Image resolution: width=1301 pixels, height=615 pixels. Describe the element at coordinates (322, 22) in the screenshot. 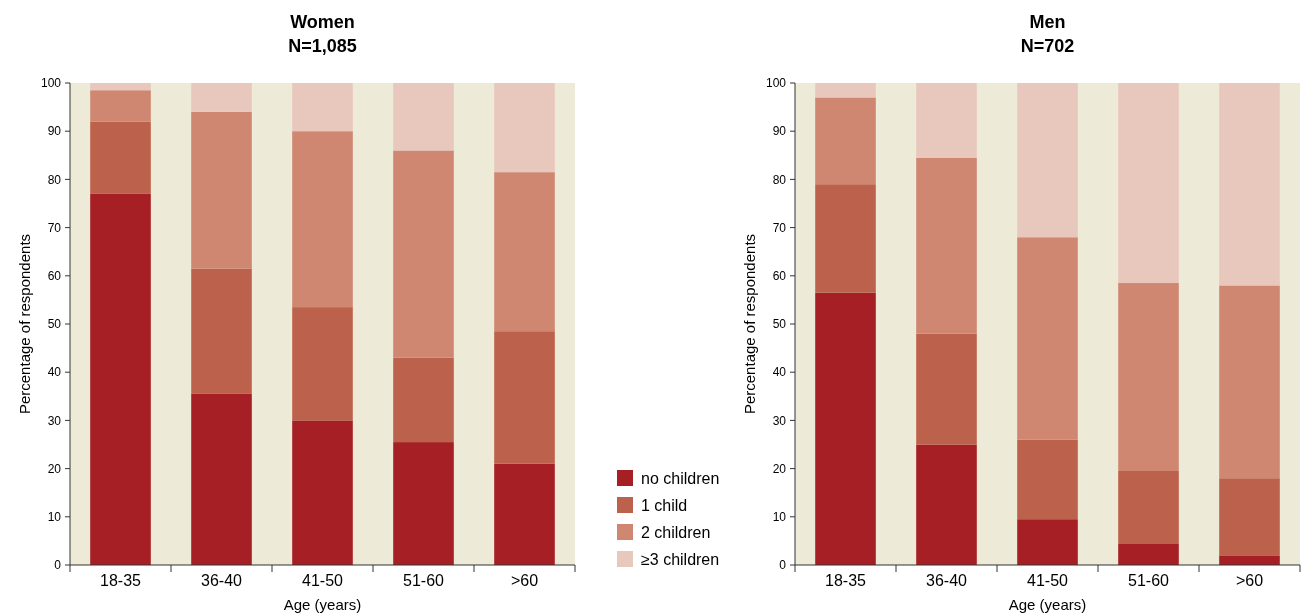

I see `chart-title: Women` at that location.